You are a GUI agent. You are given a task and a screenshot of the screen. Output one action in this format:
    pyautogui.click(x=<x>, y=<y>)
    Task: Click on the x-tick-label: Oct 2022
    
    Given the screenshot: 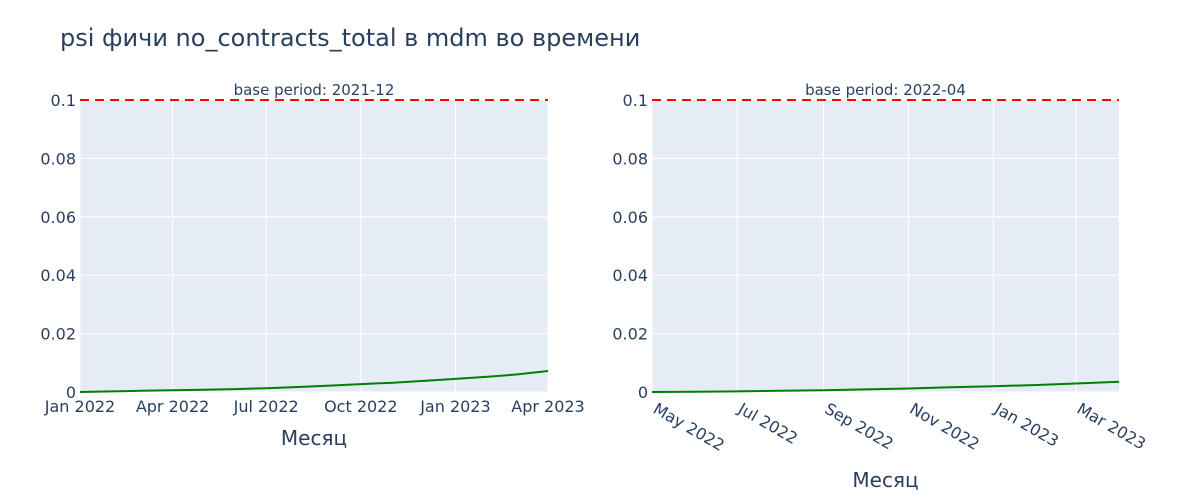 What is the action you would take?
    pyautogui.click(x=360, y=406)
    